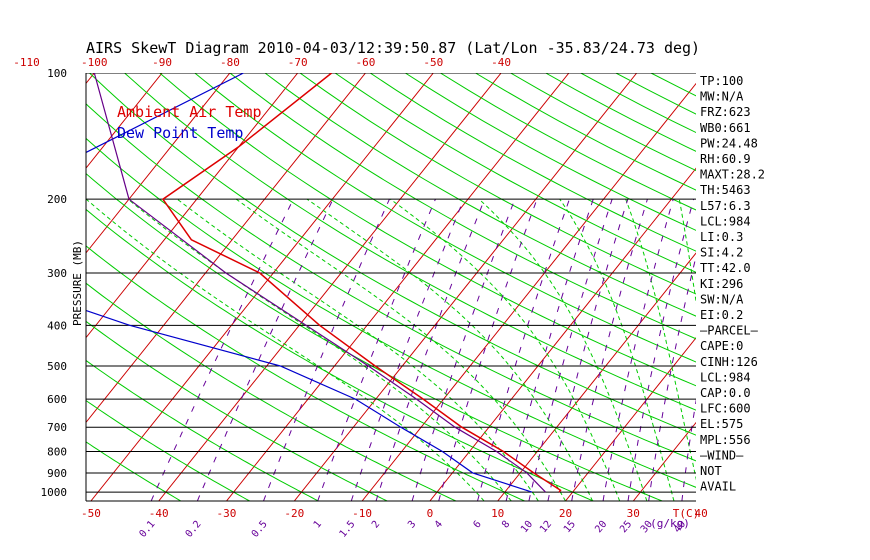 This screenshot has height=560, width=870. I want to click on pressure-tick-label: 100, so click(57, 73).